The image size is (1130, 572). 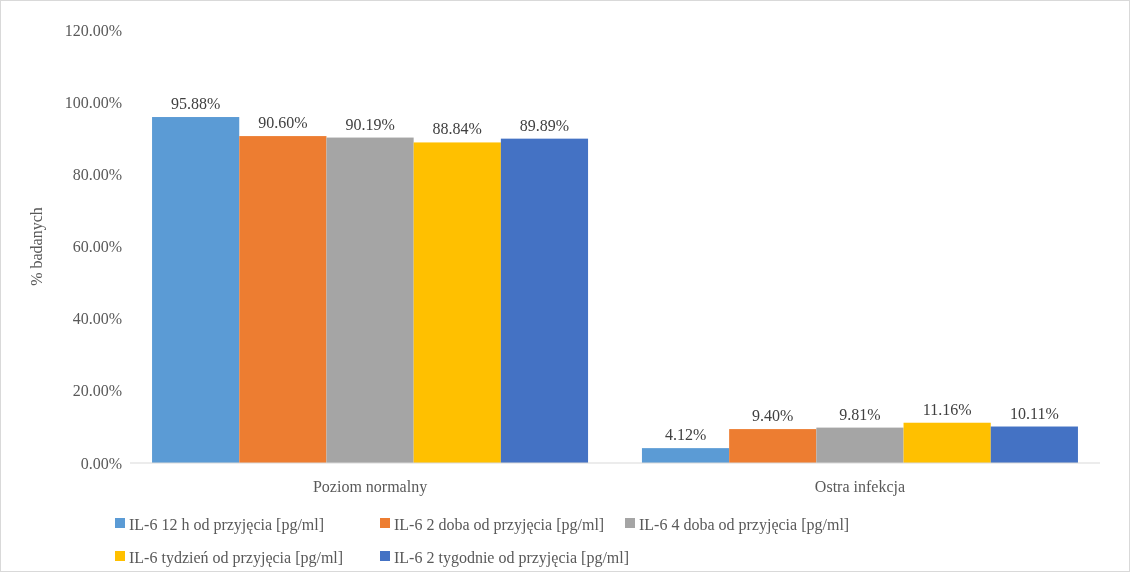 I want to click on data-label: 10.11%, so click(x=1034, y=413).